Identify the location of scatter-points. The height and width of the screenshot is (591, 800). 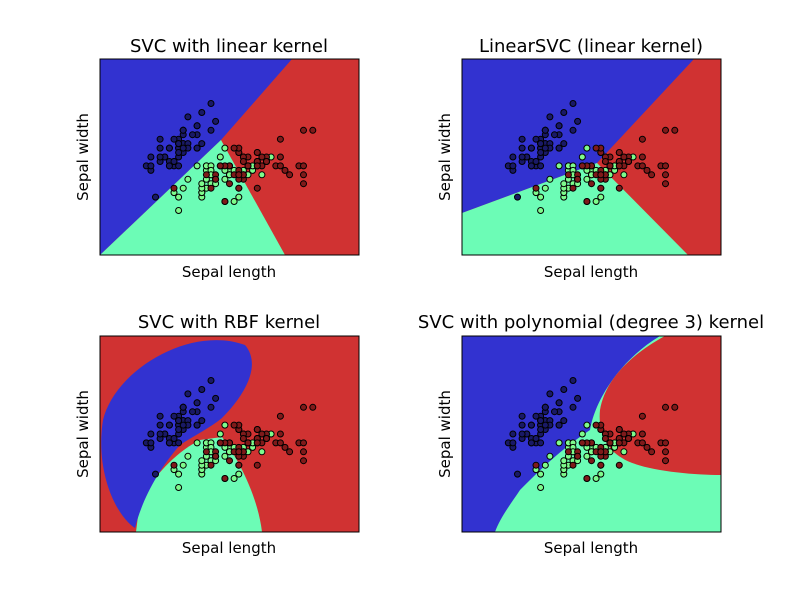
(591, 434).